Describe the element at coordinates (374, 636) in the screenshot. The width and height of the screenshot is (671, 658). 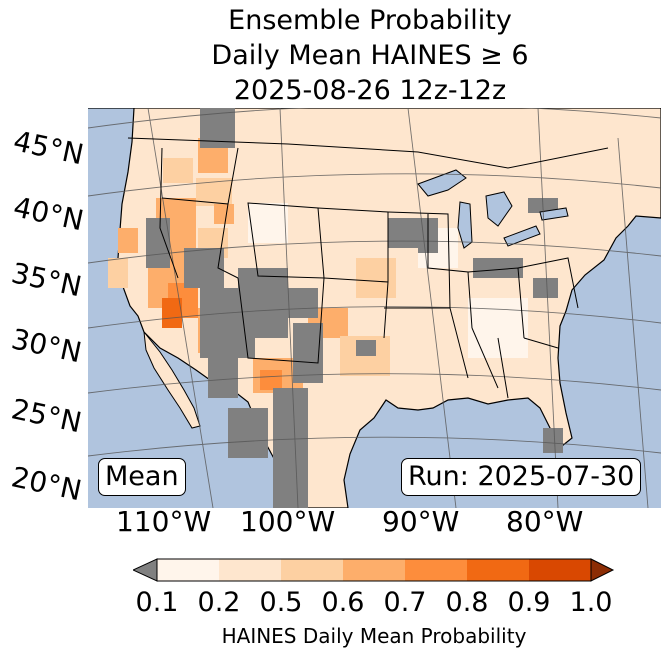
I see `colorbar-label: HAINES Daily Mean Probability` at that location.